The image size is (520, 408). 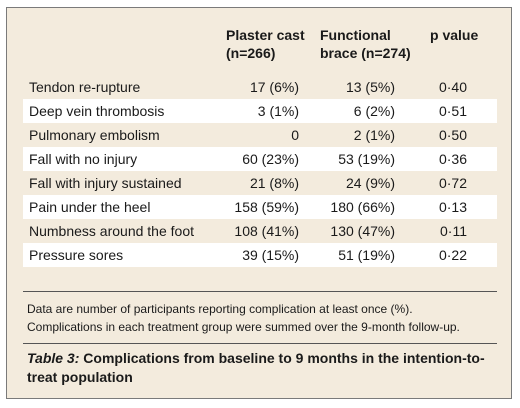 I want to click on functional-brace-value: 24 (9%), so click(x=370, y=183).